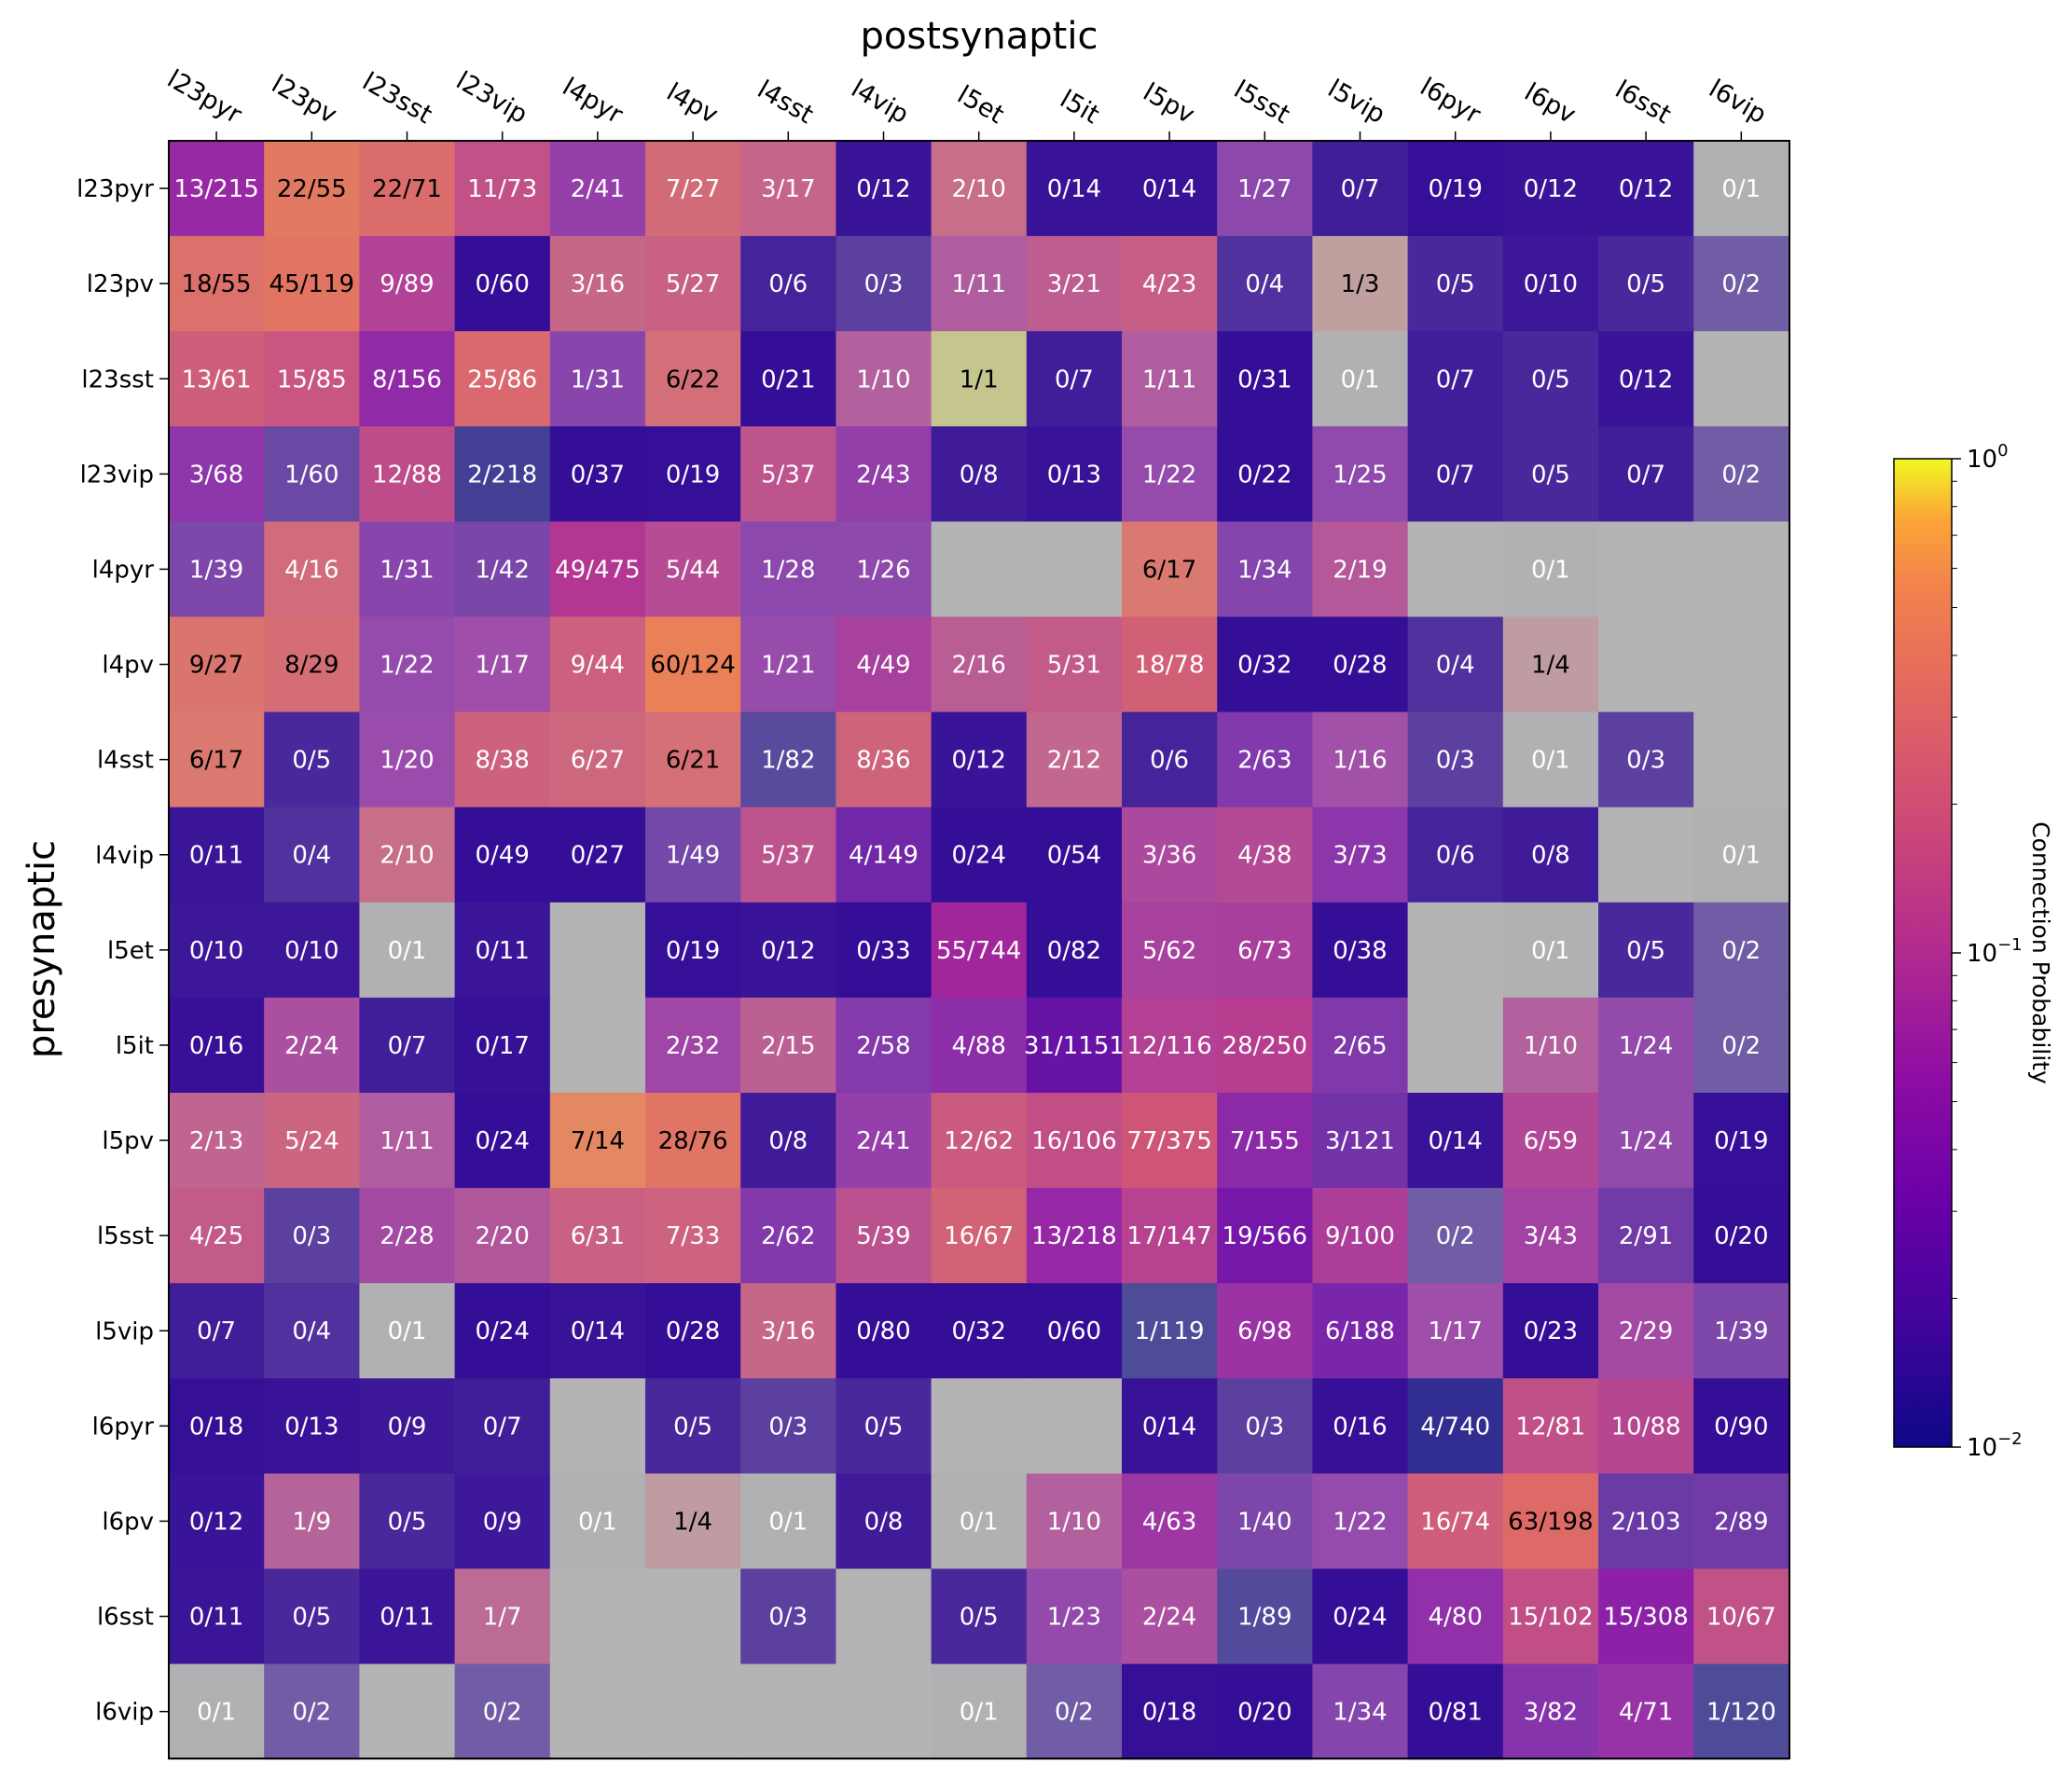 The height and width of the screenshot is (1779, 2072). I want to click on heatmap-cell-label: 0/27, so click(598, 856).